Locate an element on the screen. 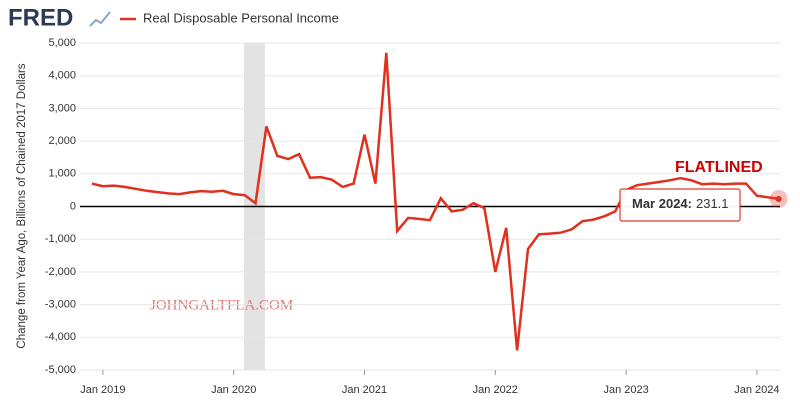  y-tick-label: 5,000 is located at coordinates (62, 43).